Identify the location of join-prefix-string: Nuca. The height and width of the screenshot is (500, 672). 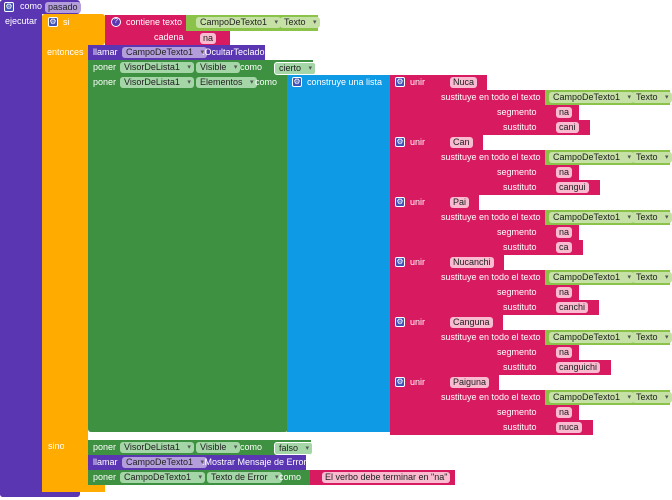
(464, 82).